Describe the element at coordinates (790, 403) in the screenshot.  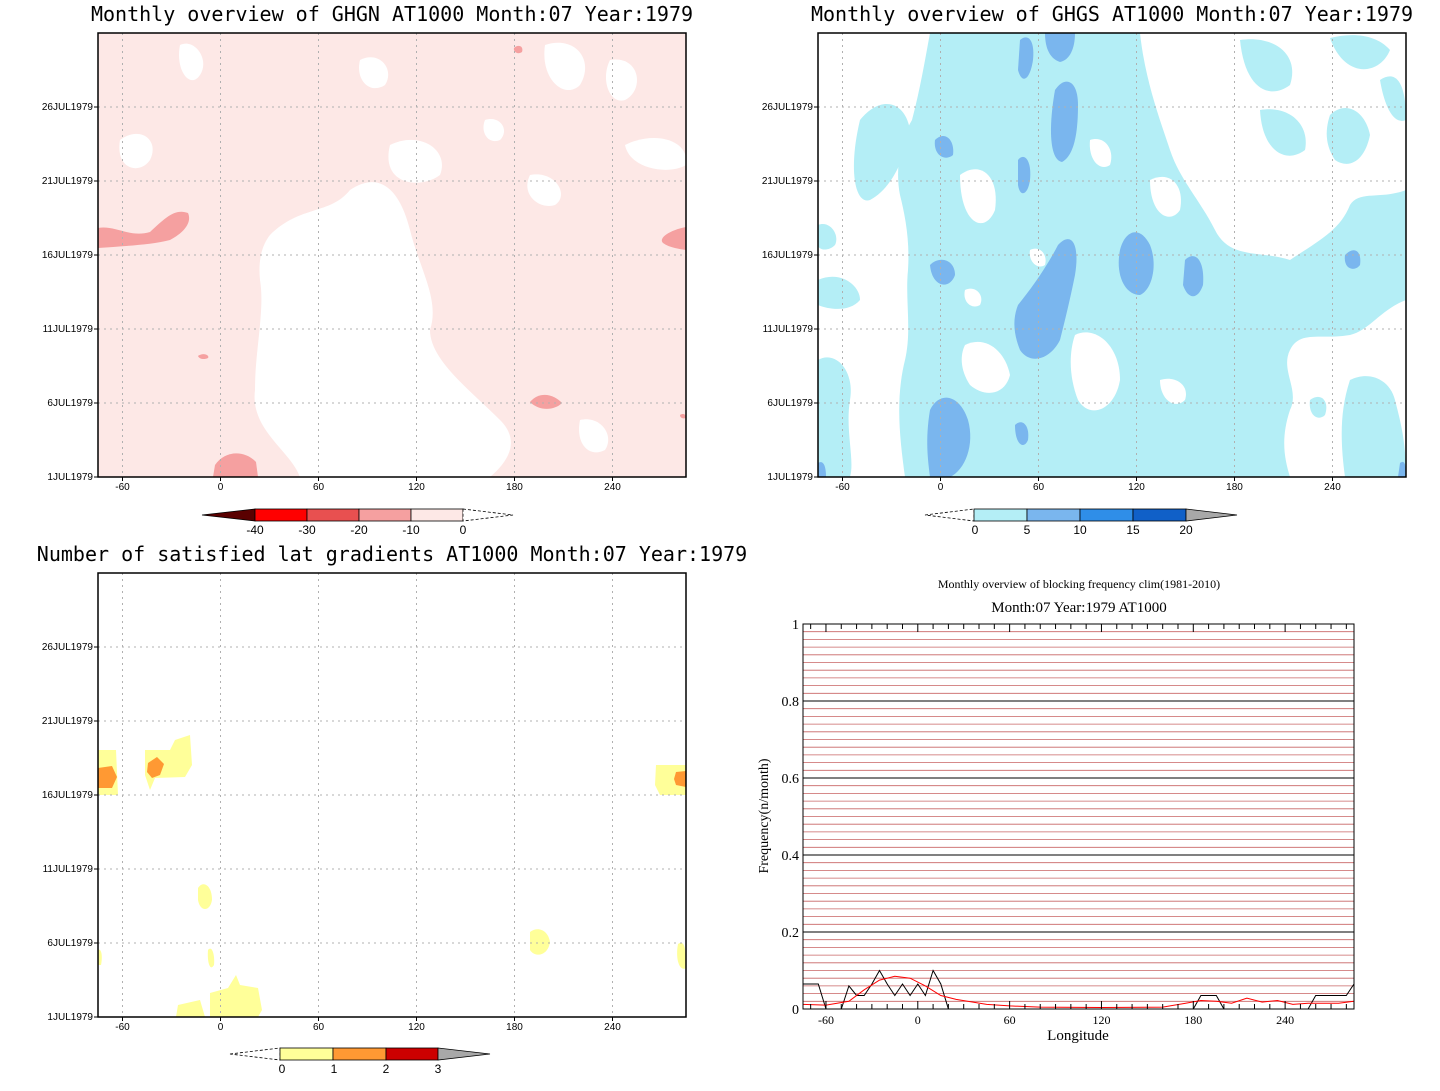
I see `ghgs-y-tick-label: 6JUL1979` at that location.